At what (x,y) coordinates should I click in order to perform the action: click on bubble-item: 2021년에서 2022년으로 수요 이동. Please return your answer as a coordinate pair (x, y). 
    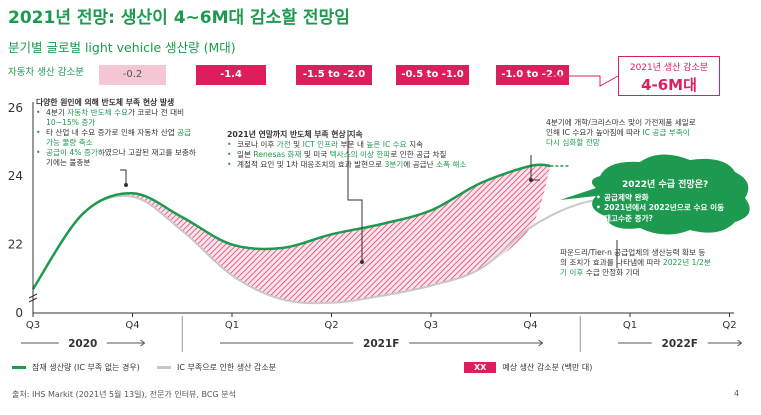
    Looking at the image, I should click on (660, 208).